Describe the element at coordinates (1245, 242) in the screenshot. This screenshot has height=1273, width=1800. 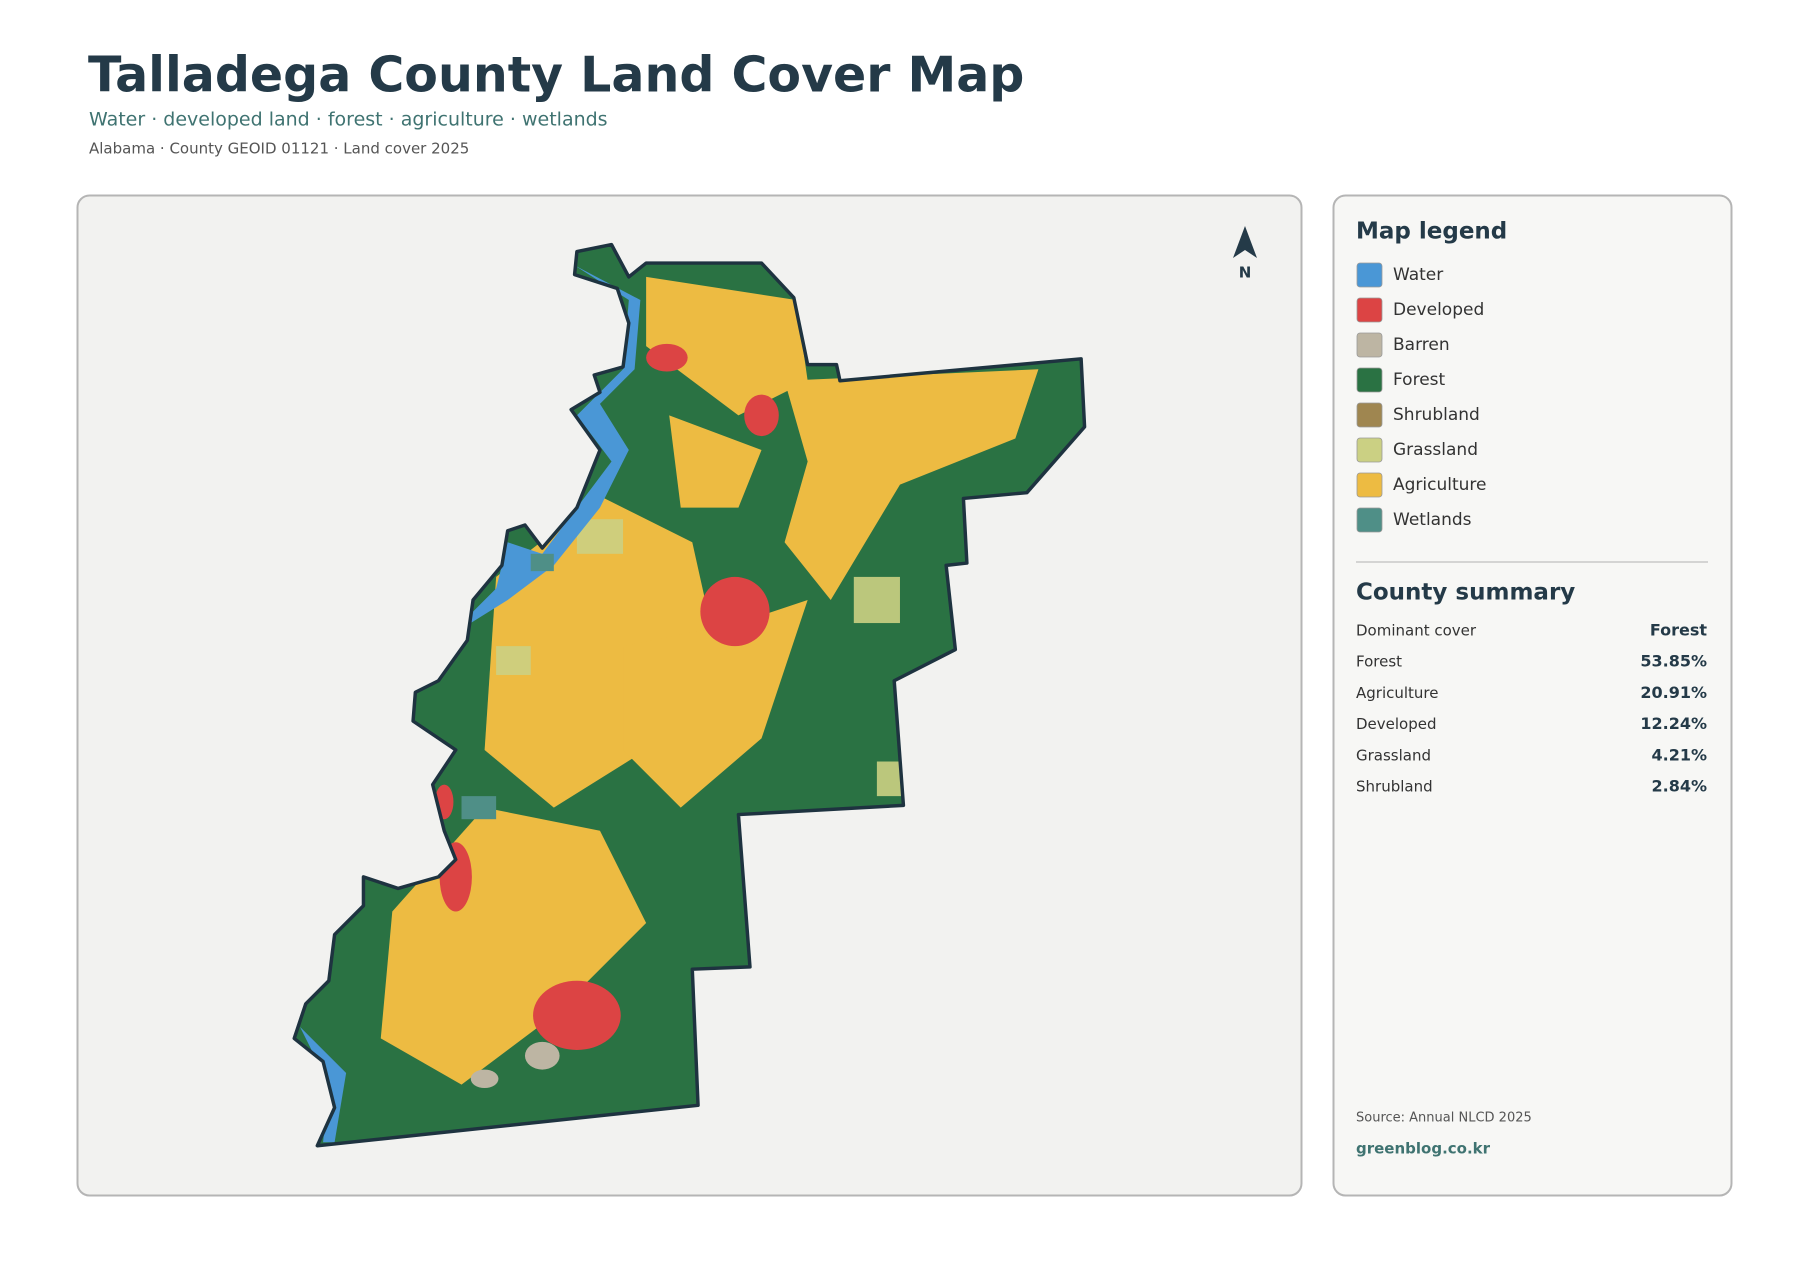
I see `north-arrow` at that location.